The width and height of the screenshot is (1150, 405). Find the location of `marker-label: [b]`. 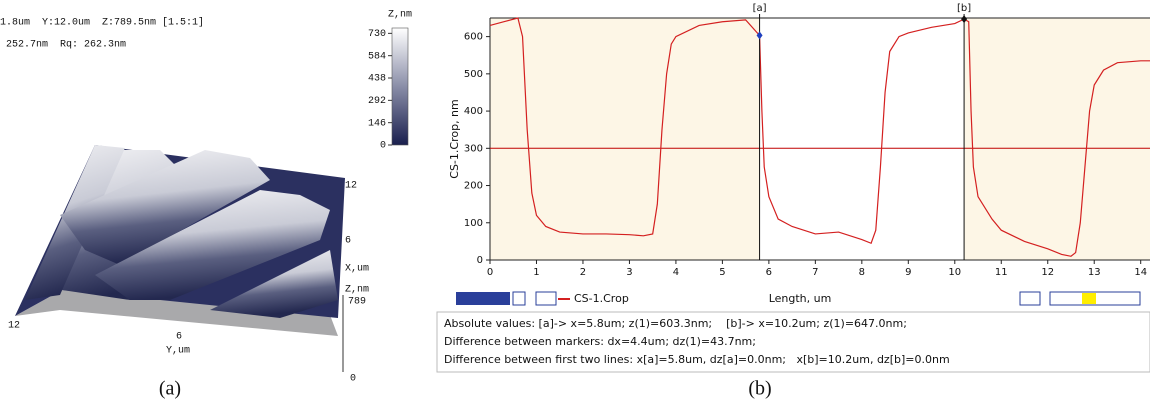

marker-label: [b] is located at coordinates (964, 8).